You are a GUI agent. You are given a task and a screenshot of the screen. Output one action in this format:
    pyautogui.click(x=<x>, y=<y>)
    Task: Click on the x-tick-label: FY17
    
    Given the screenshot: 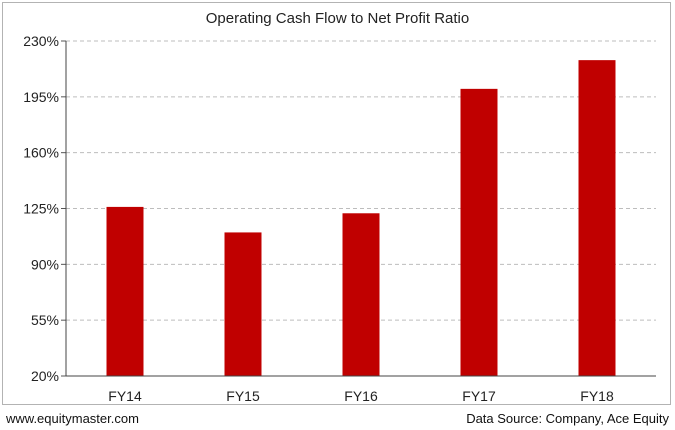 What is the action you would take?
    pyautogui.click(x=479, y=396)
    